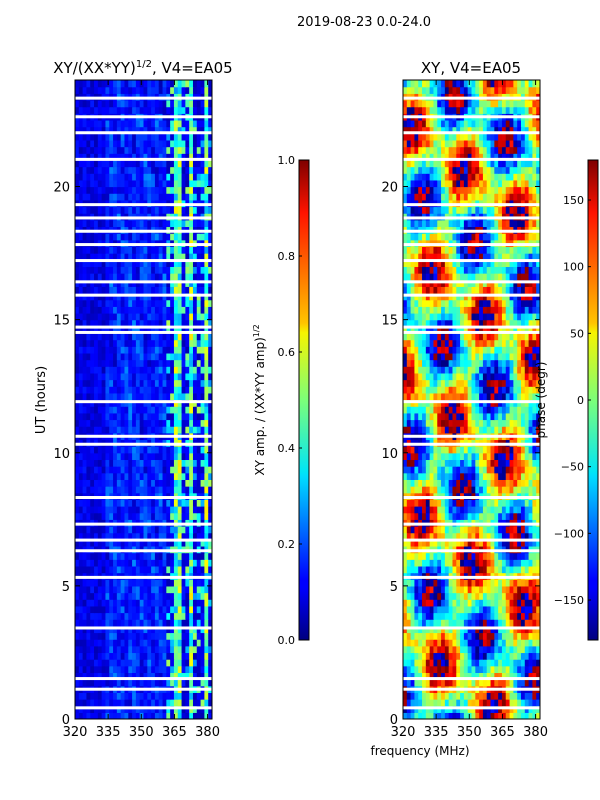  I want to click on flagged-gap, so click(143, 436).